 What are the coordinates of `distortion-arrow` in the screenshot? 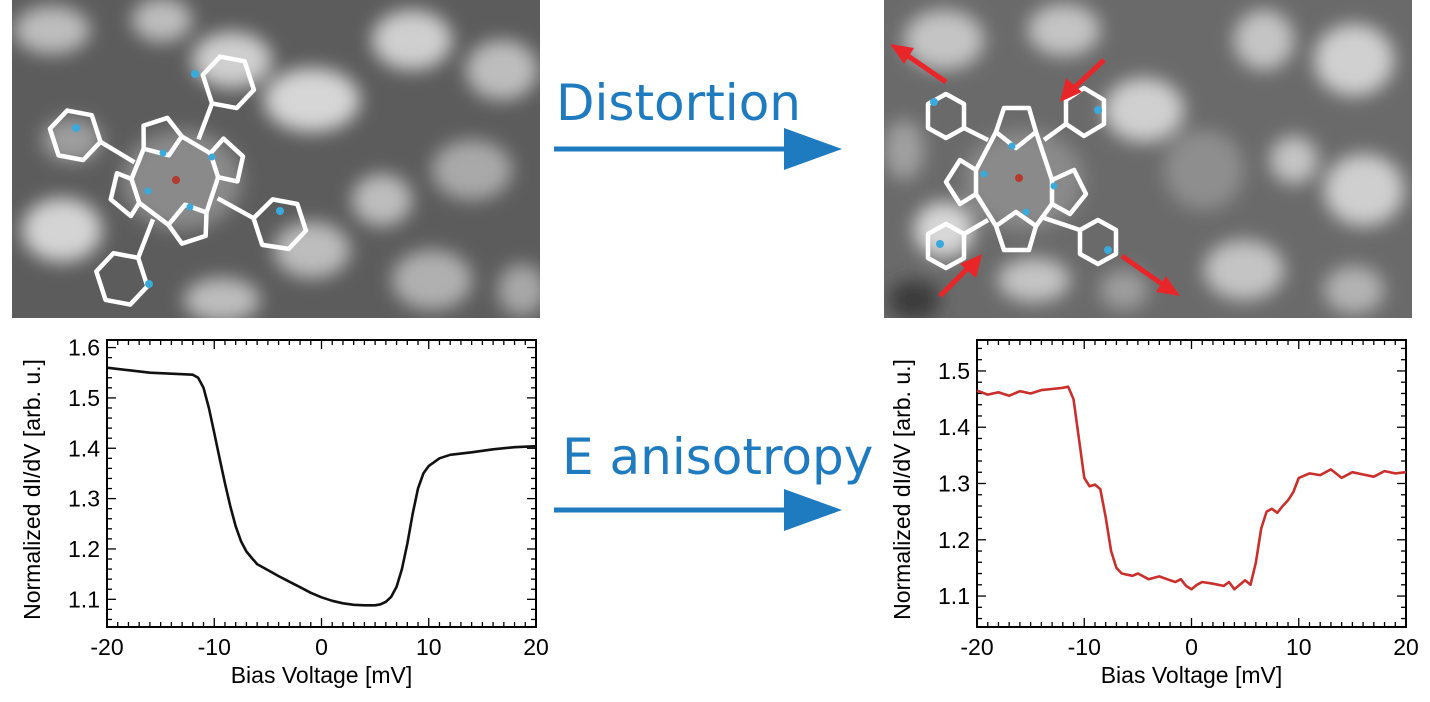 It's located at (698, 149).